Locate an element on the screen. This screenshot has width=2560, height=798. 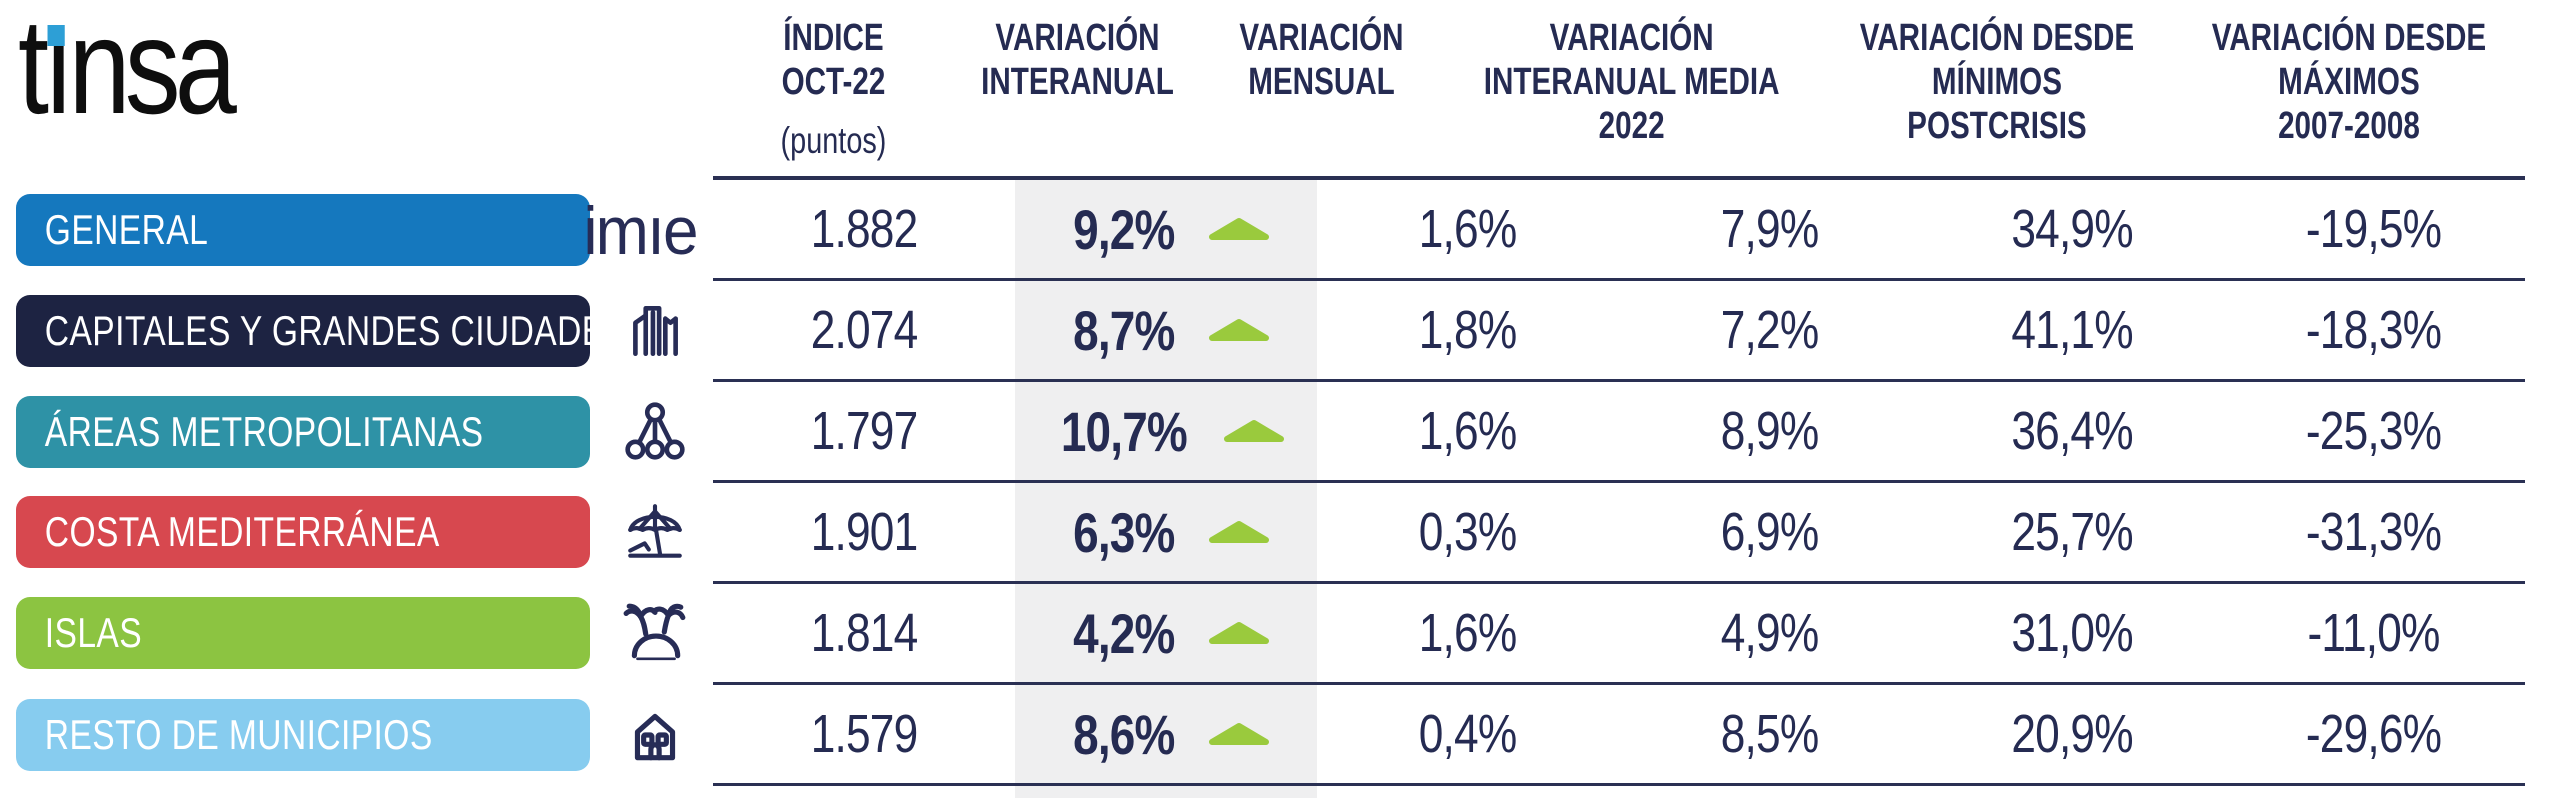
cell-var-maximos: -25,3% is located at coordinates (2374, 431).